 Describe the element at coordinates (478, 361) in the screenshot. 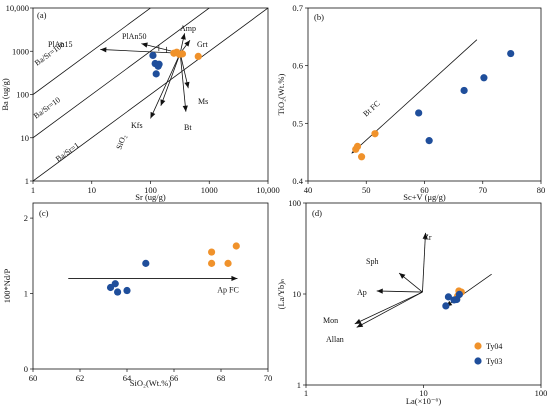

I see `legend-marker-ty03` at that location.